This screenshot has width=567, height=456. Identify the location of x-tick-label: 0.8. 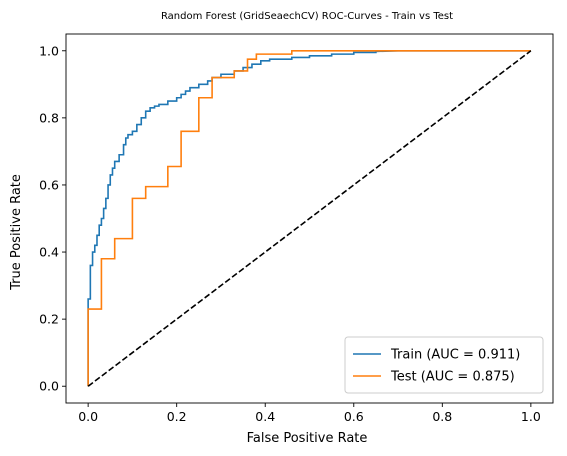
(442, 416).